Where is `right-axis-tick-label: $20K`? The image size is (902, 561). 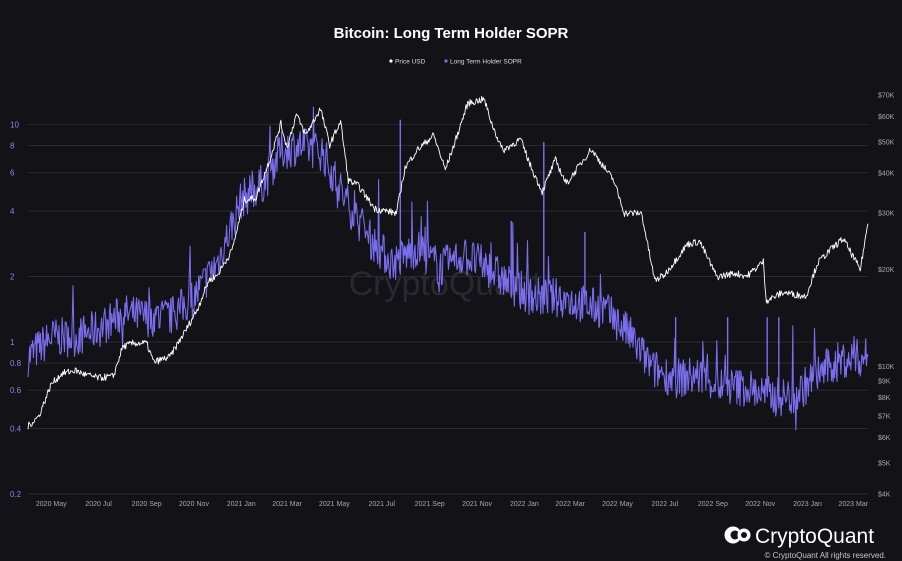 right-axis-tick-label: $20K is located at coordinates (886, 270).